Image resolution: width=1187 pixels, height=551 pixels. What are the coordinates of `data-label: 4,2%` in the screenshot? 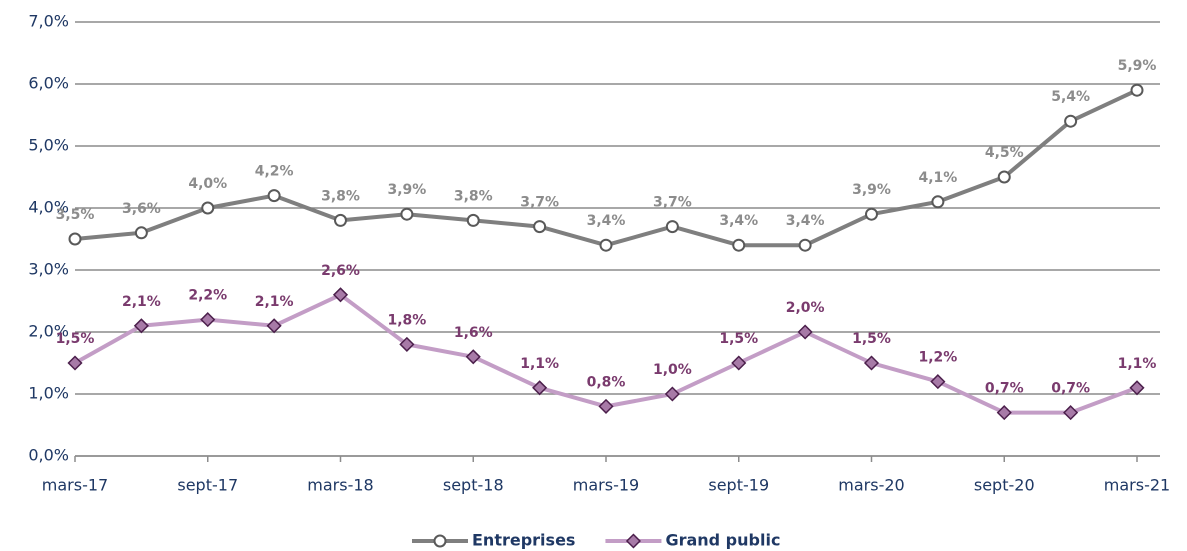 It's located at (274, 172).